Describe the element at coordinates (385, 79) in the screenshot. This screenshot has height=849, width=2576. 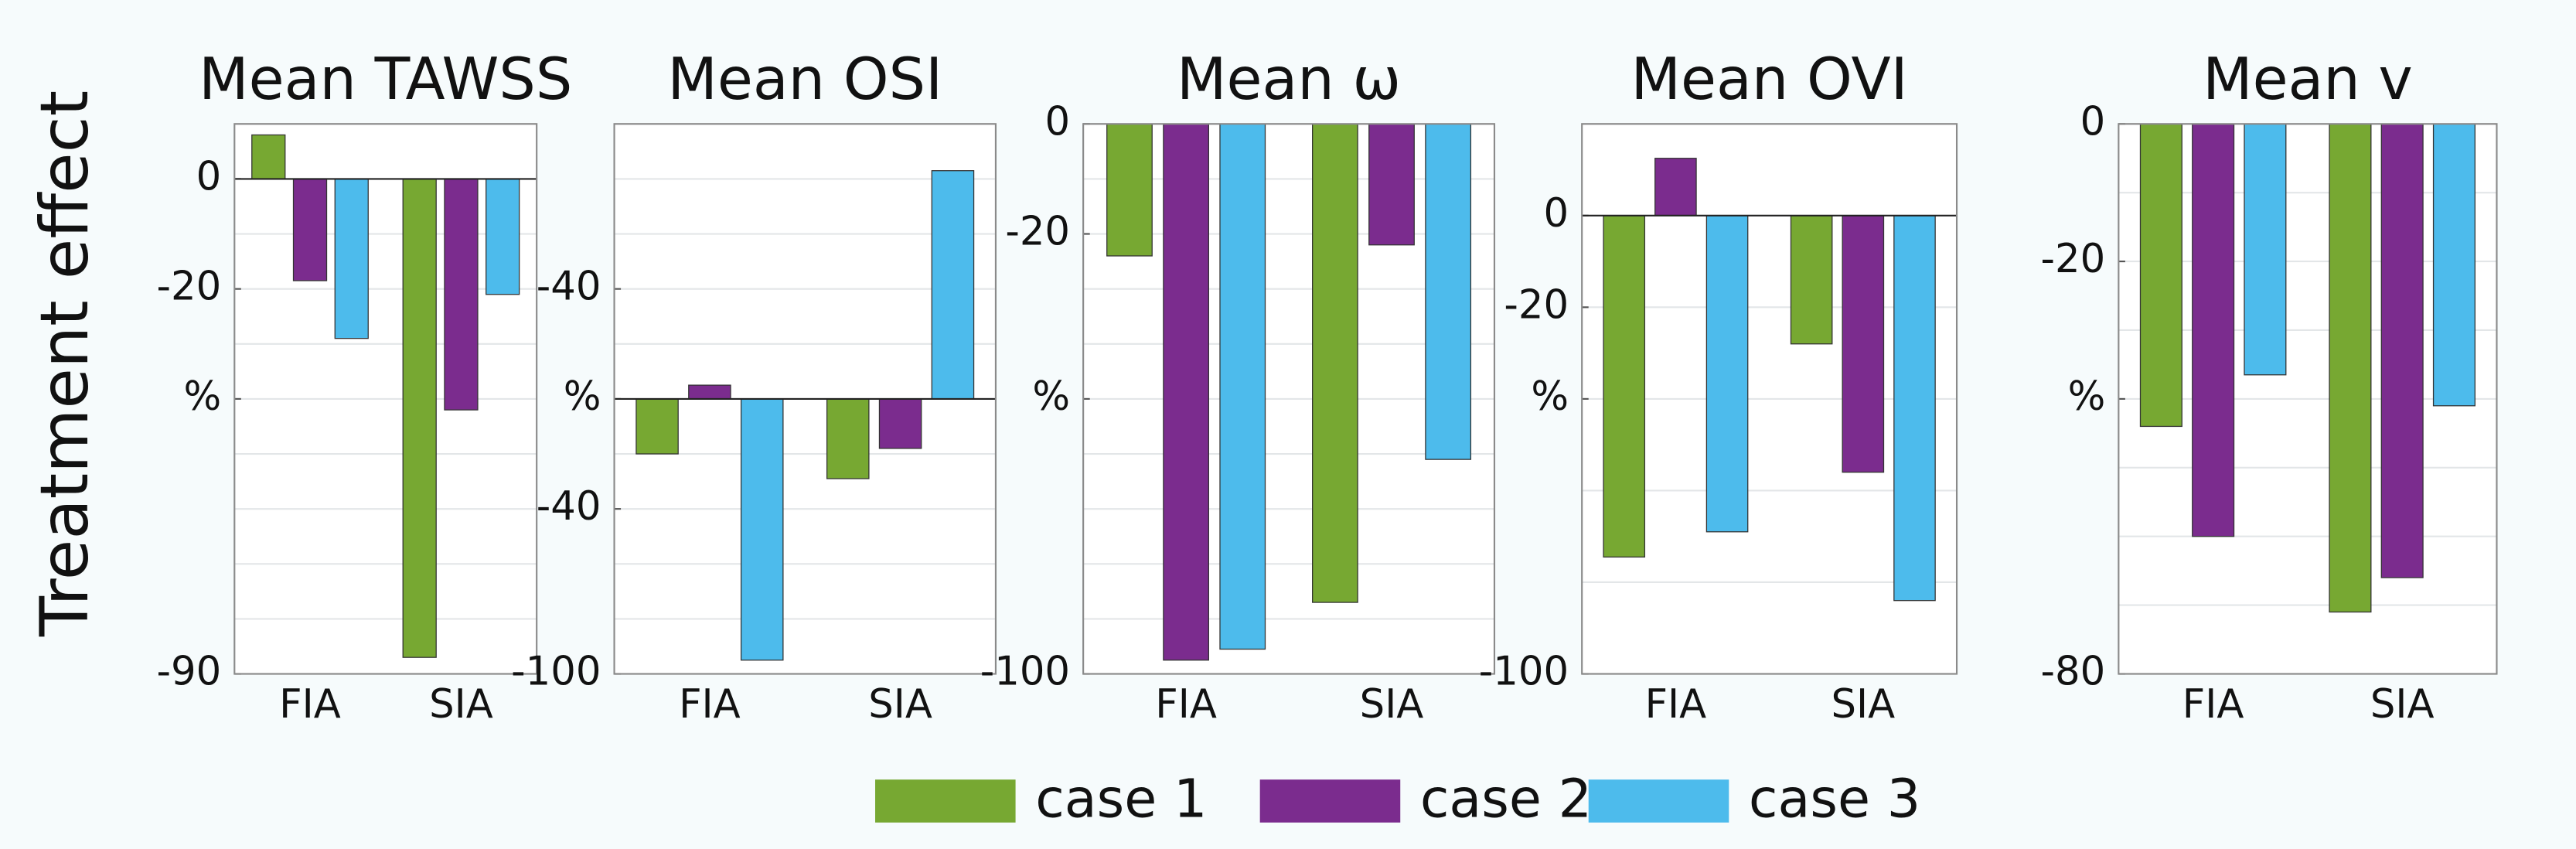
I see `panel-title: Mean TAWSS` at that location.